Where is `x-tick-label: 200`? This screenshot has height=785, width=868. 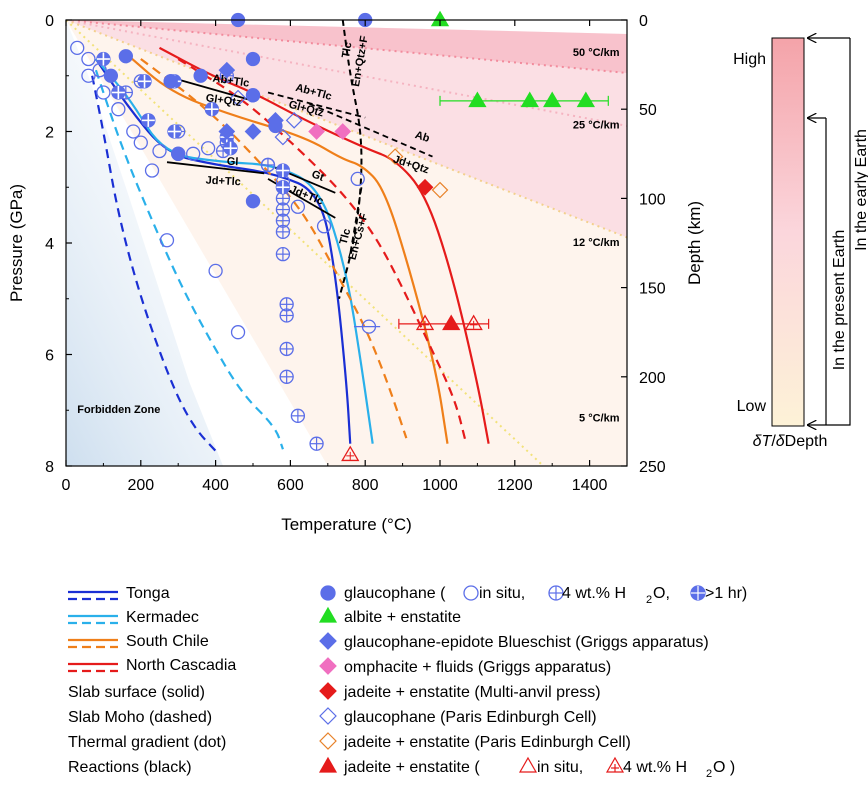 x-tick-label: 200 is located at coordinates (140, 485).